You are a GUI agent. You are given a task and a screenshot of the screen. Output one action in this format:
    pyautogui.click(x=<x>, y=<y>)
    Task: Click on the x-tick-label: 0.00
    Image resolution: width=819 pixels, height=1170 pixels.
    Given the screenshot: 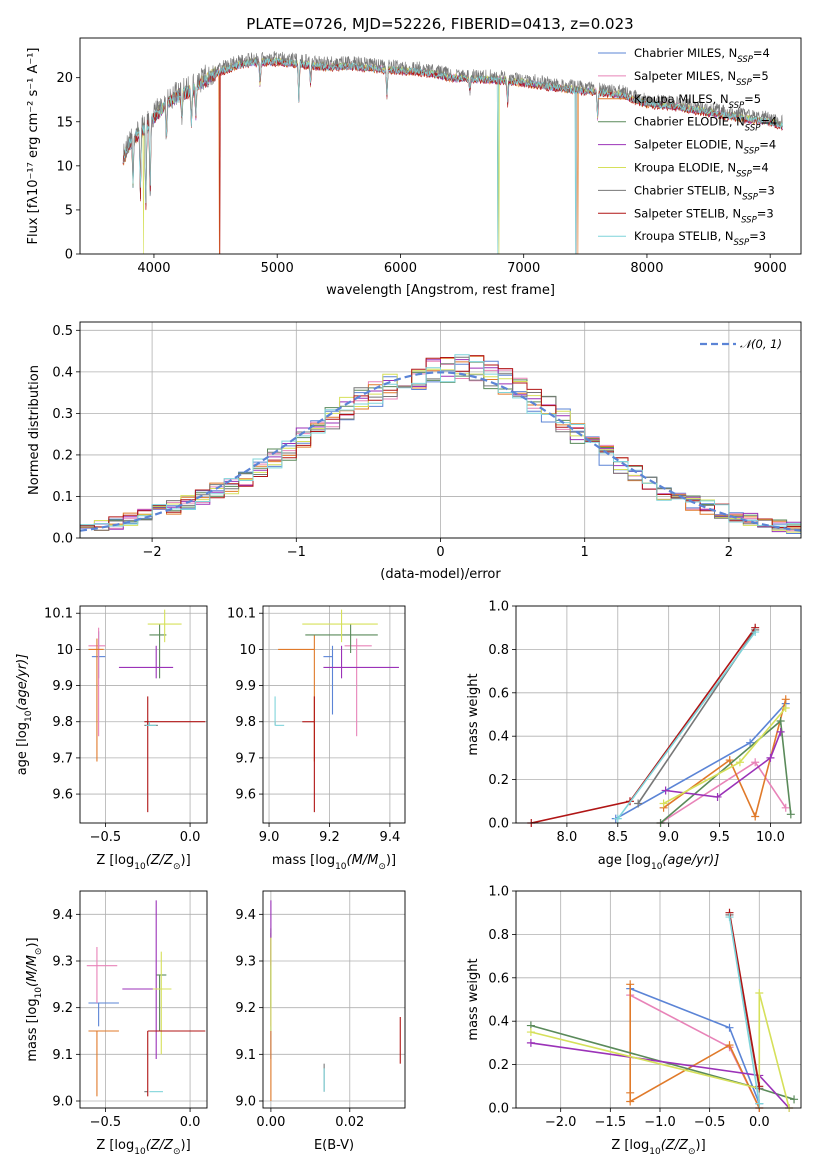 What is the action you would take?
    pyautogui.click(x=270, y=1122)
    